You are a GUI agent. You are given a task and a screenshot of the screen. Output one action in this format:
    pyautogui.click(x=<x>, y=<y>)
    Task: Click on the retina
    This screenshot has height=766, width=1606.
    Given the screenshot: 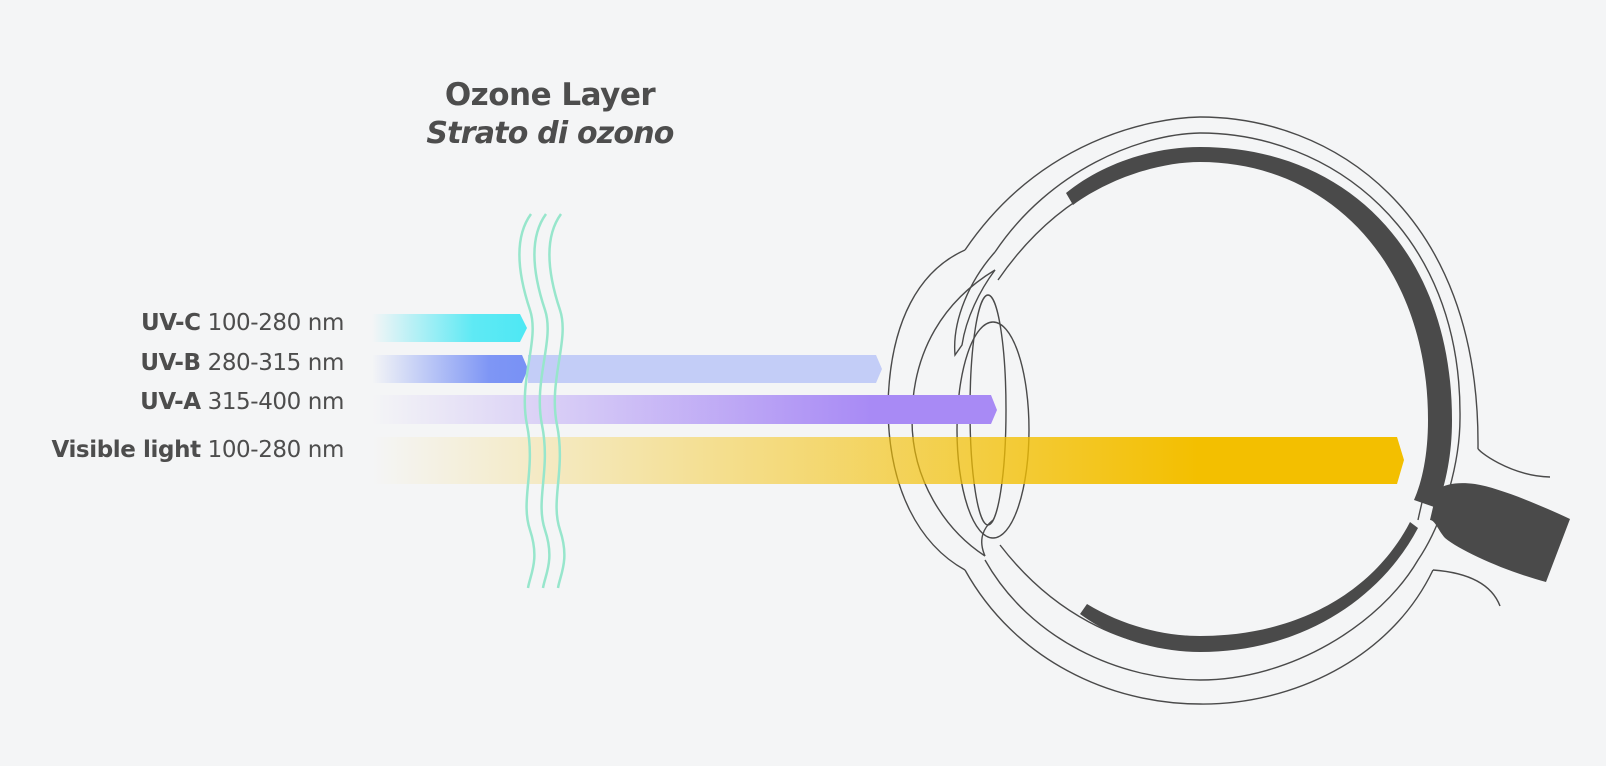 What is the action you would take?
    pyautogui.click(x=1259, y=327)
    